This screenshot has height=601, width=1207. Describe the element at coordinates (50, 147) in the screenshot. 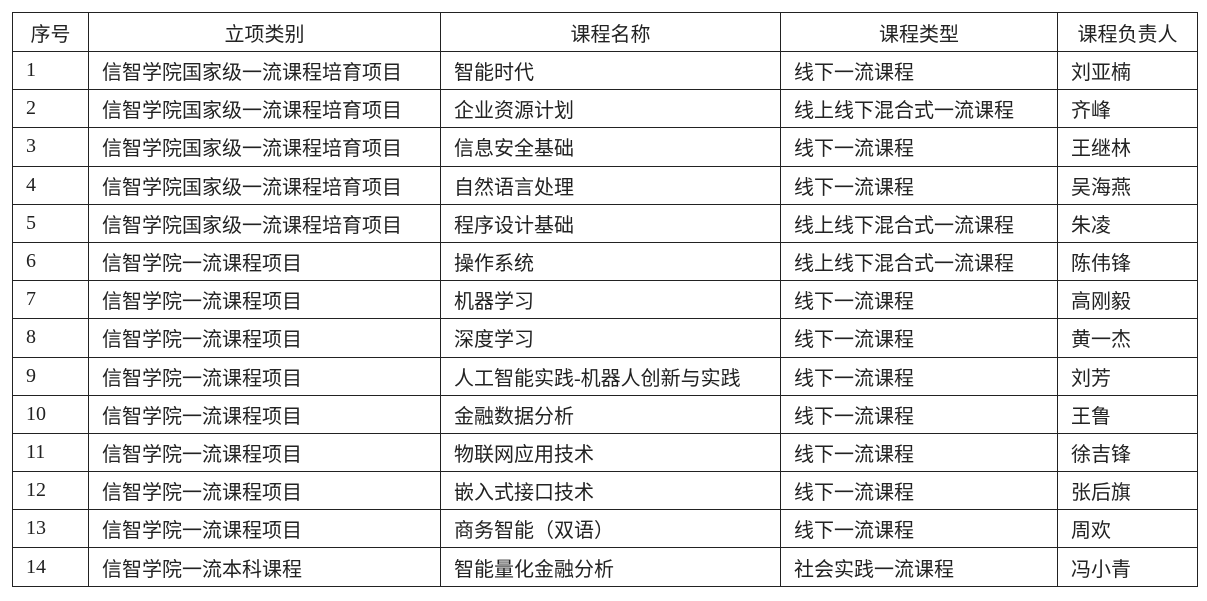

I see `cell-index: 3` at that location.